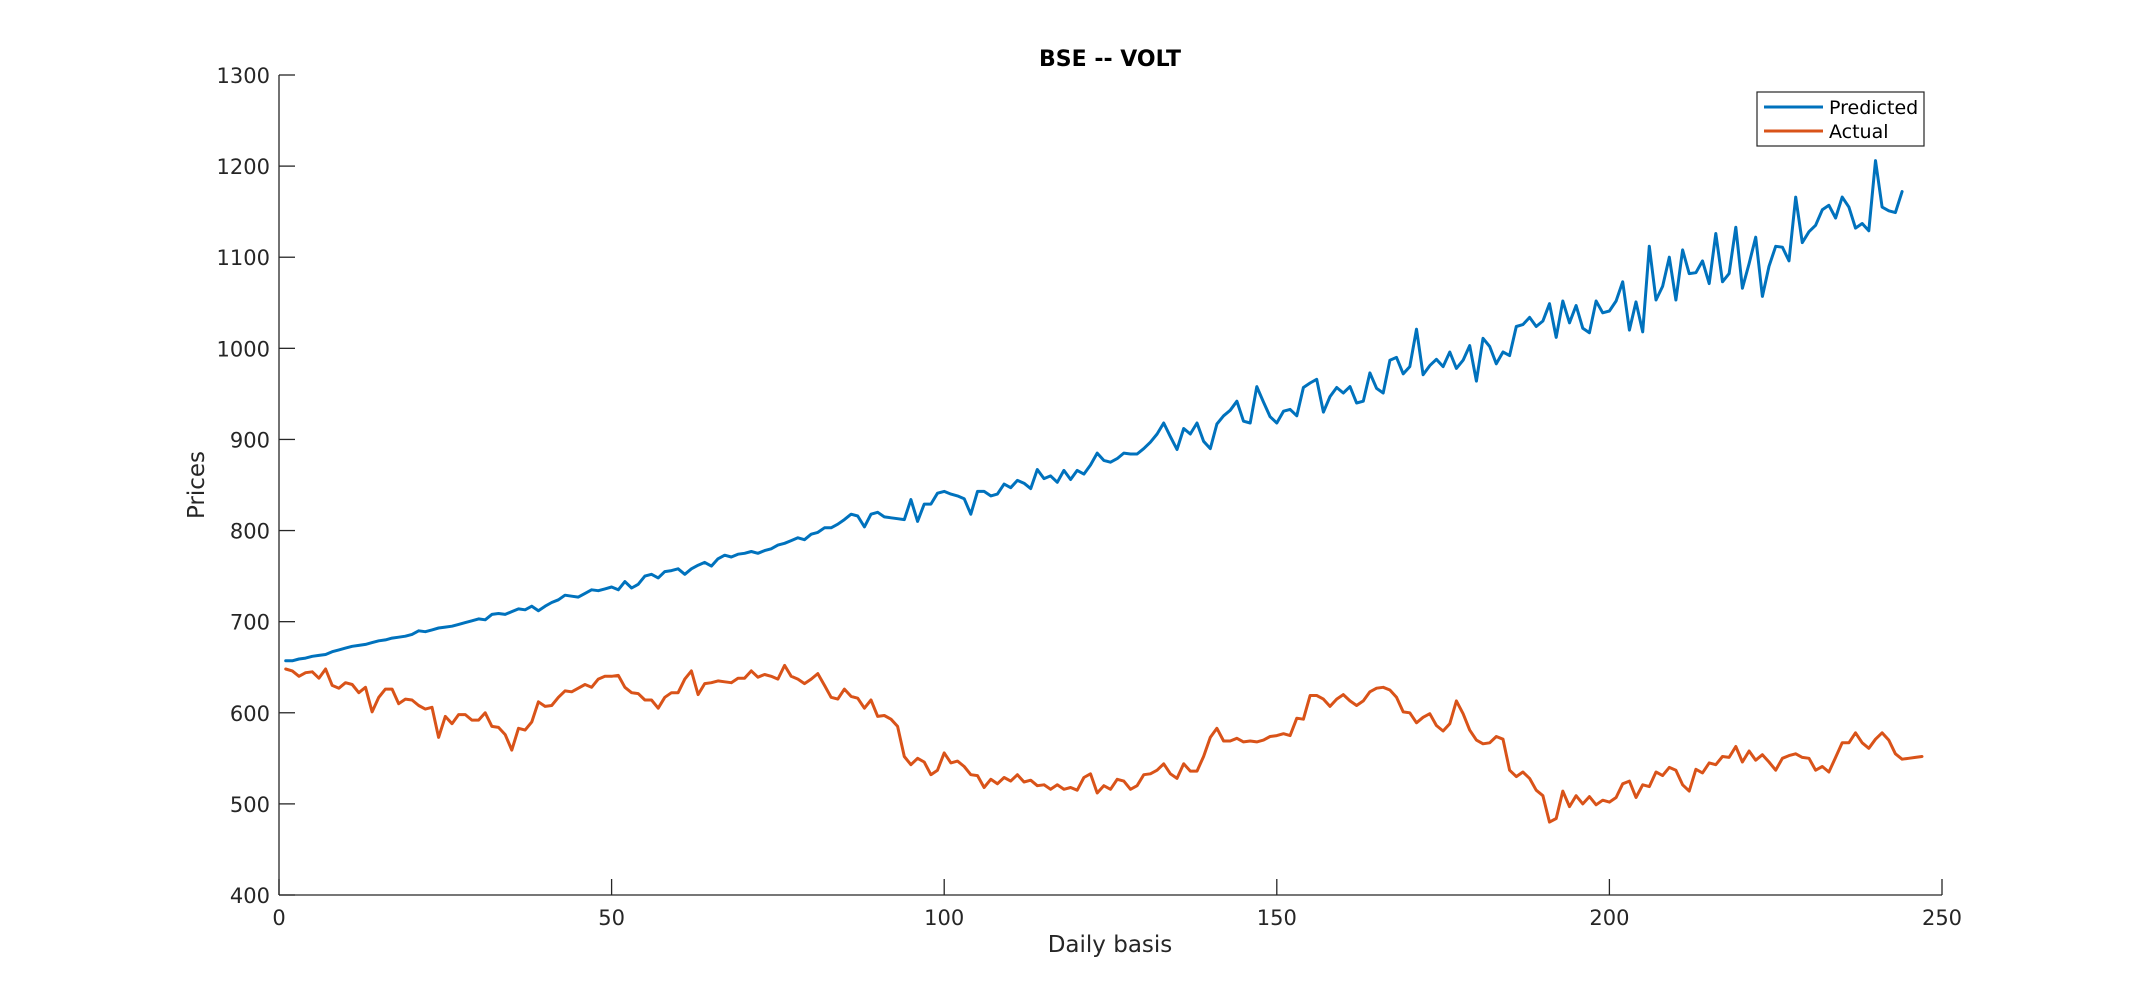 This screenshot has width=2134, height=1000. I want to click on chart-title: BSE -- VOLT, so click(1110, 59).